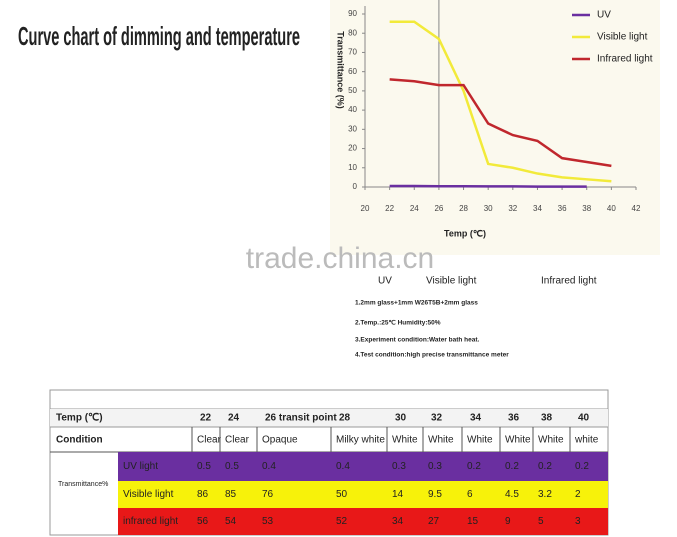  Describe the element at coordinates (545, 494) in the screenshot. I see `table-cell: 3.2` at that location.